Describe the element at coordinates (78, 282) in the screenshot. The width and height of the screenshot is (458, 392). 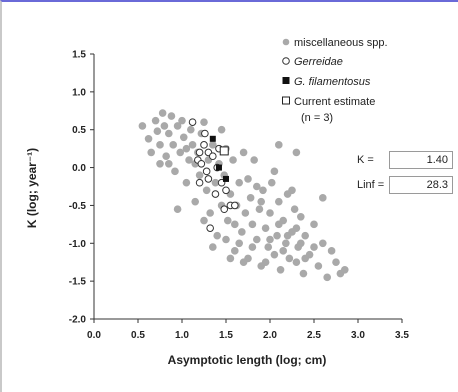
I see `y-tick-label-6: -1.5` at that location.